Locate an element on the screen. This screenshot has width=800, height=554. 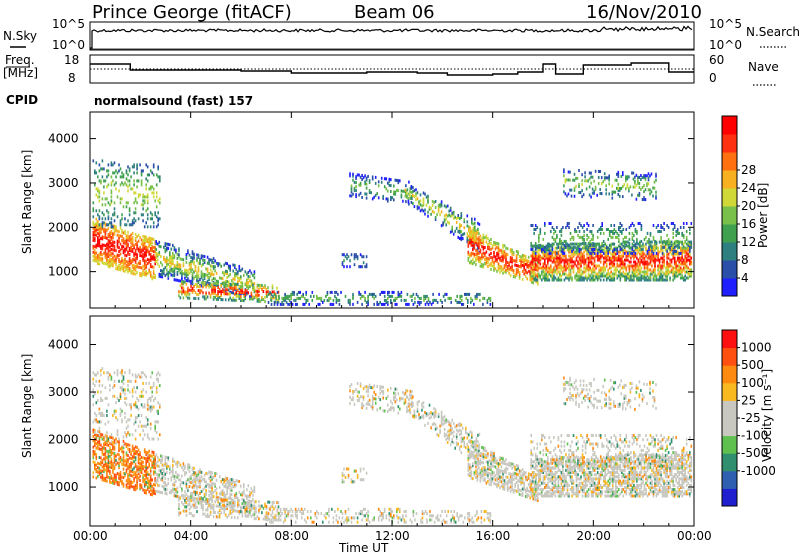
date-label: 16/Nov/2010 is located at coordinates (644, 12).